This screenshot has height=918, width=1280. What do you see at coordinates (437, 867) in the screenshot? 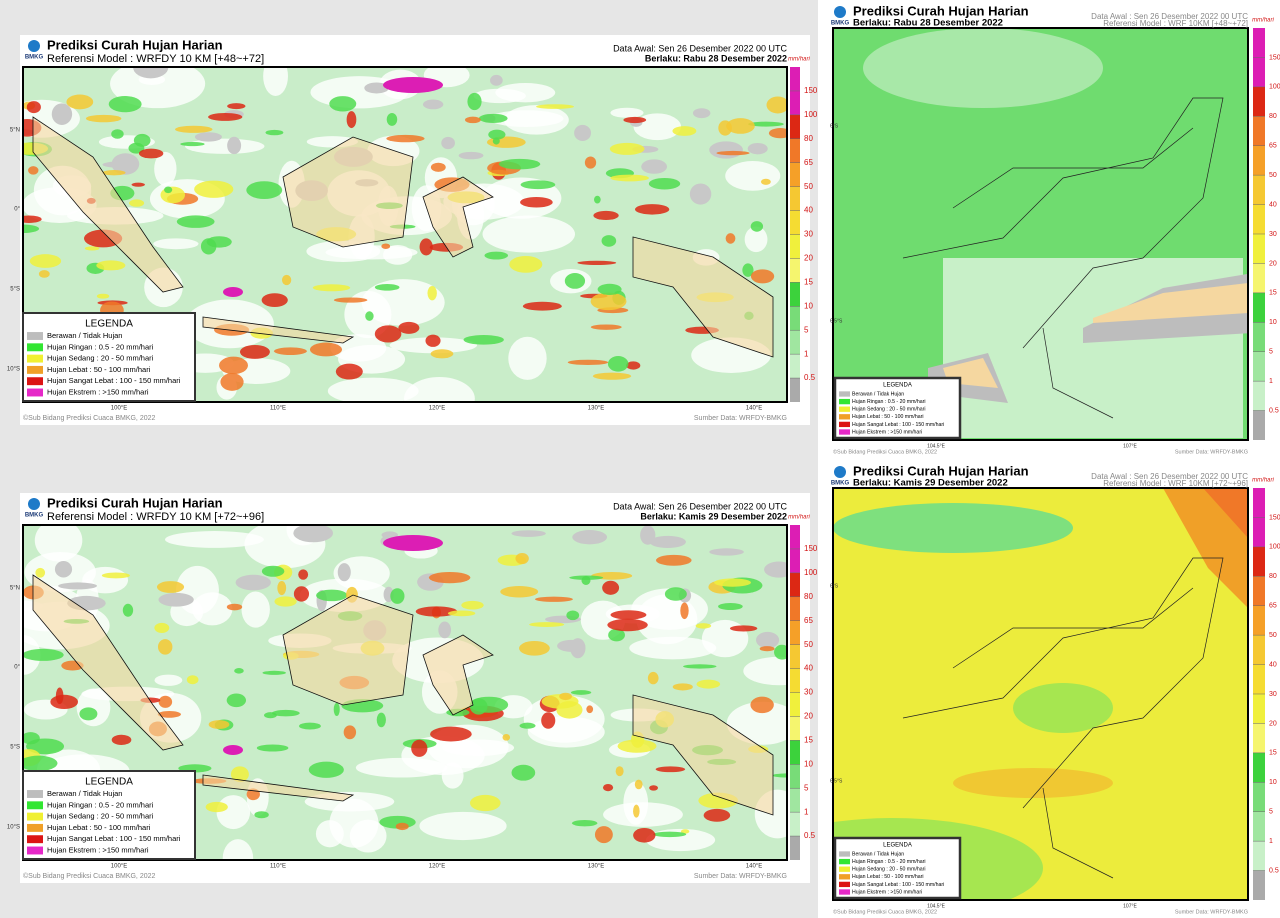
I see `longitude-label: 120°E` at bounding box center [437, 867].